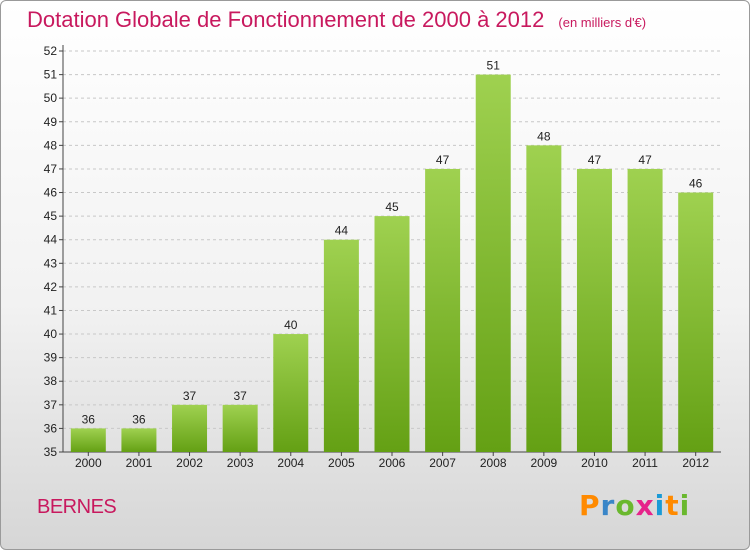 The height and width of the screenshot is (550, 750). I want to click on y-tick-label: 47, so click(51, 169).